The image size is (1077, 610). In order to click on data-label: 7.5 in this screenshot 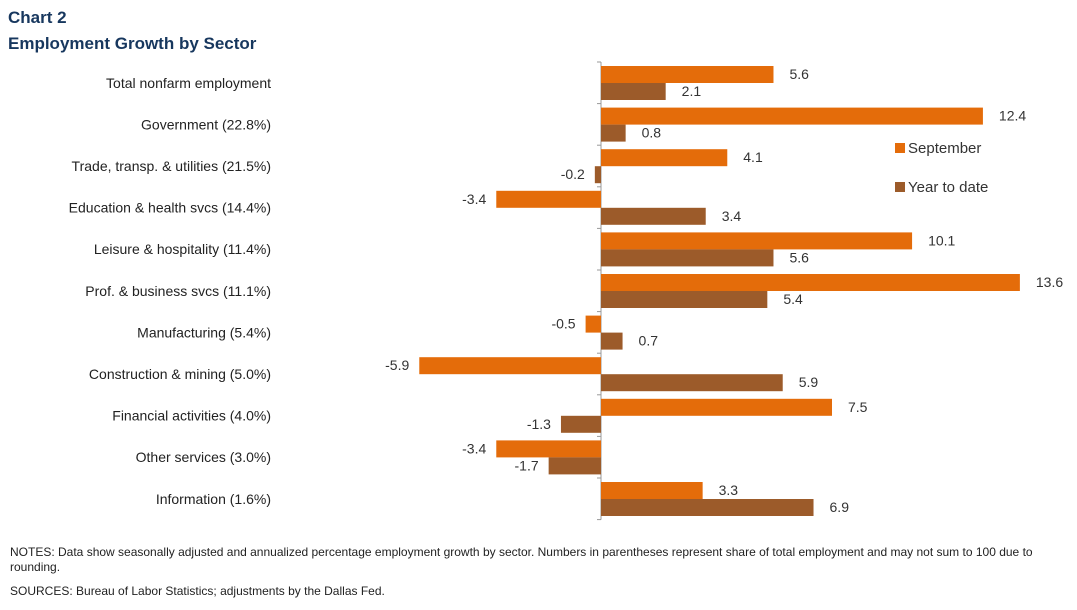, I will do `click(858, 407)`.